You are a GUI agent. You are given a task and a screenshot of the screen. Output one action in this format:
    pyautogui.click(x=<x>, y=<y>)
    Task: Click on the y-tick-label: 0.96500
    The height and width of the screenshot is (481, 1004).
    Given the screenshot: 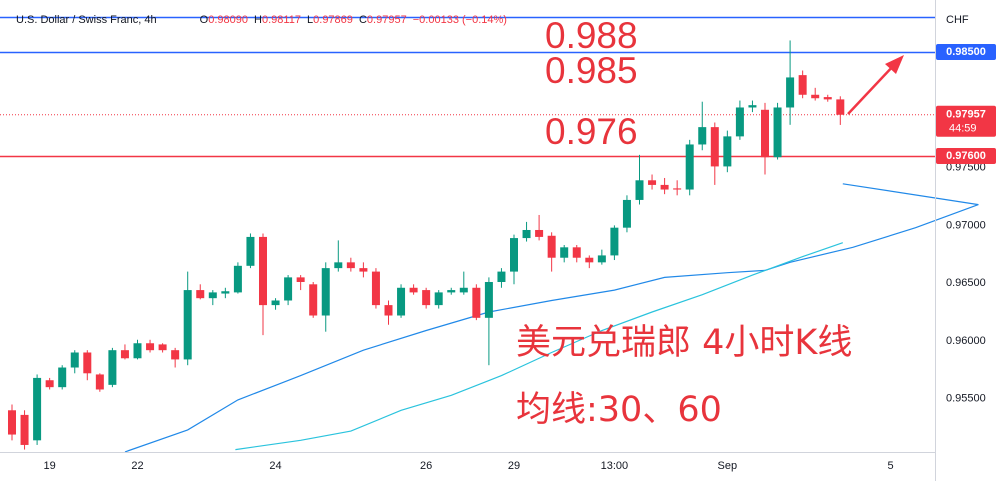 What is the action you would take?
    pyautogui.click(x=966, y=283)
    